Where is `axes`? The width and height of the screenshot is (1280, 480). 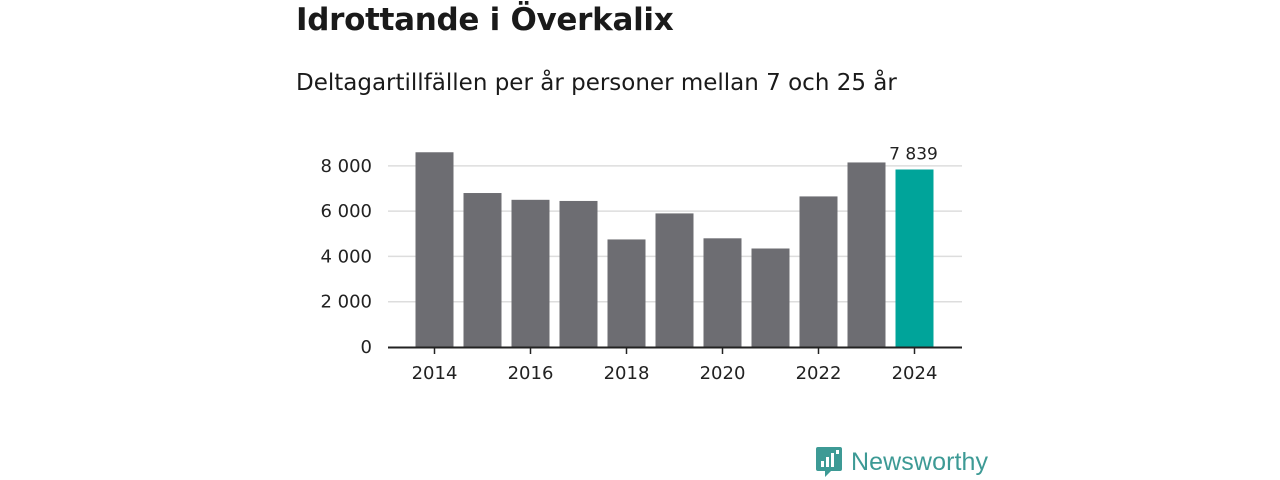
axes is located at coordinates (675, 350).